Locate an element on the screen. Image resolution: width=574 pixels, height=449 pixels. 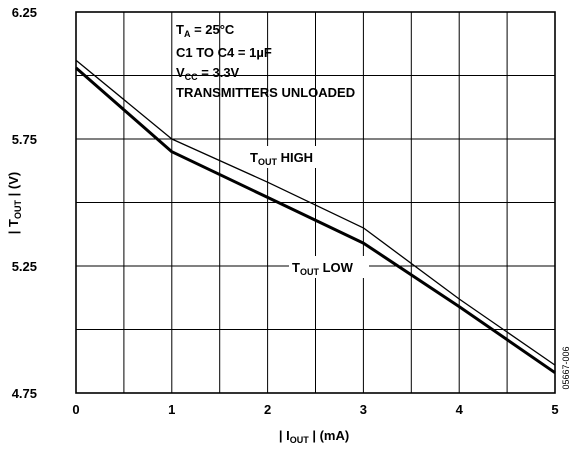
figure-code: 05667-006 is located at coordinates (566, 367).